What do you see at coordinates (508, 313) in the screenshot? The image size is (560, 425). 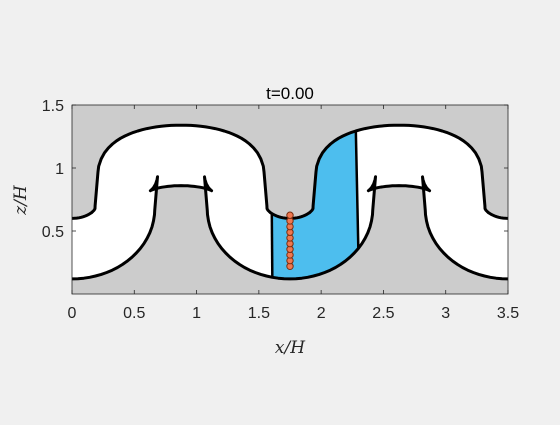 I see `x-tick-label-7: 3.5` at bounding box center [508, 313].